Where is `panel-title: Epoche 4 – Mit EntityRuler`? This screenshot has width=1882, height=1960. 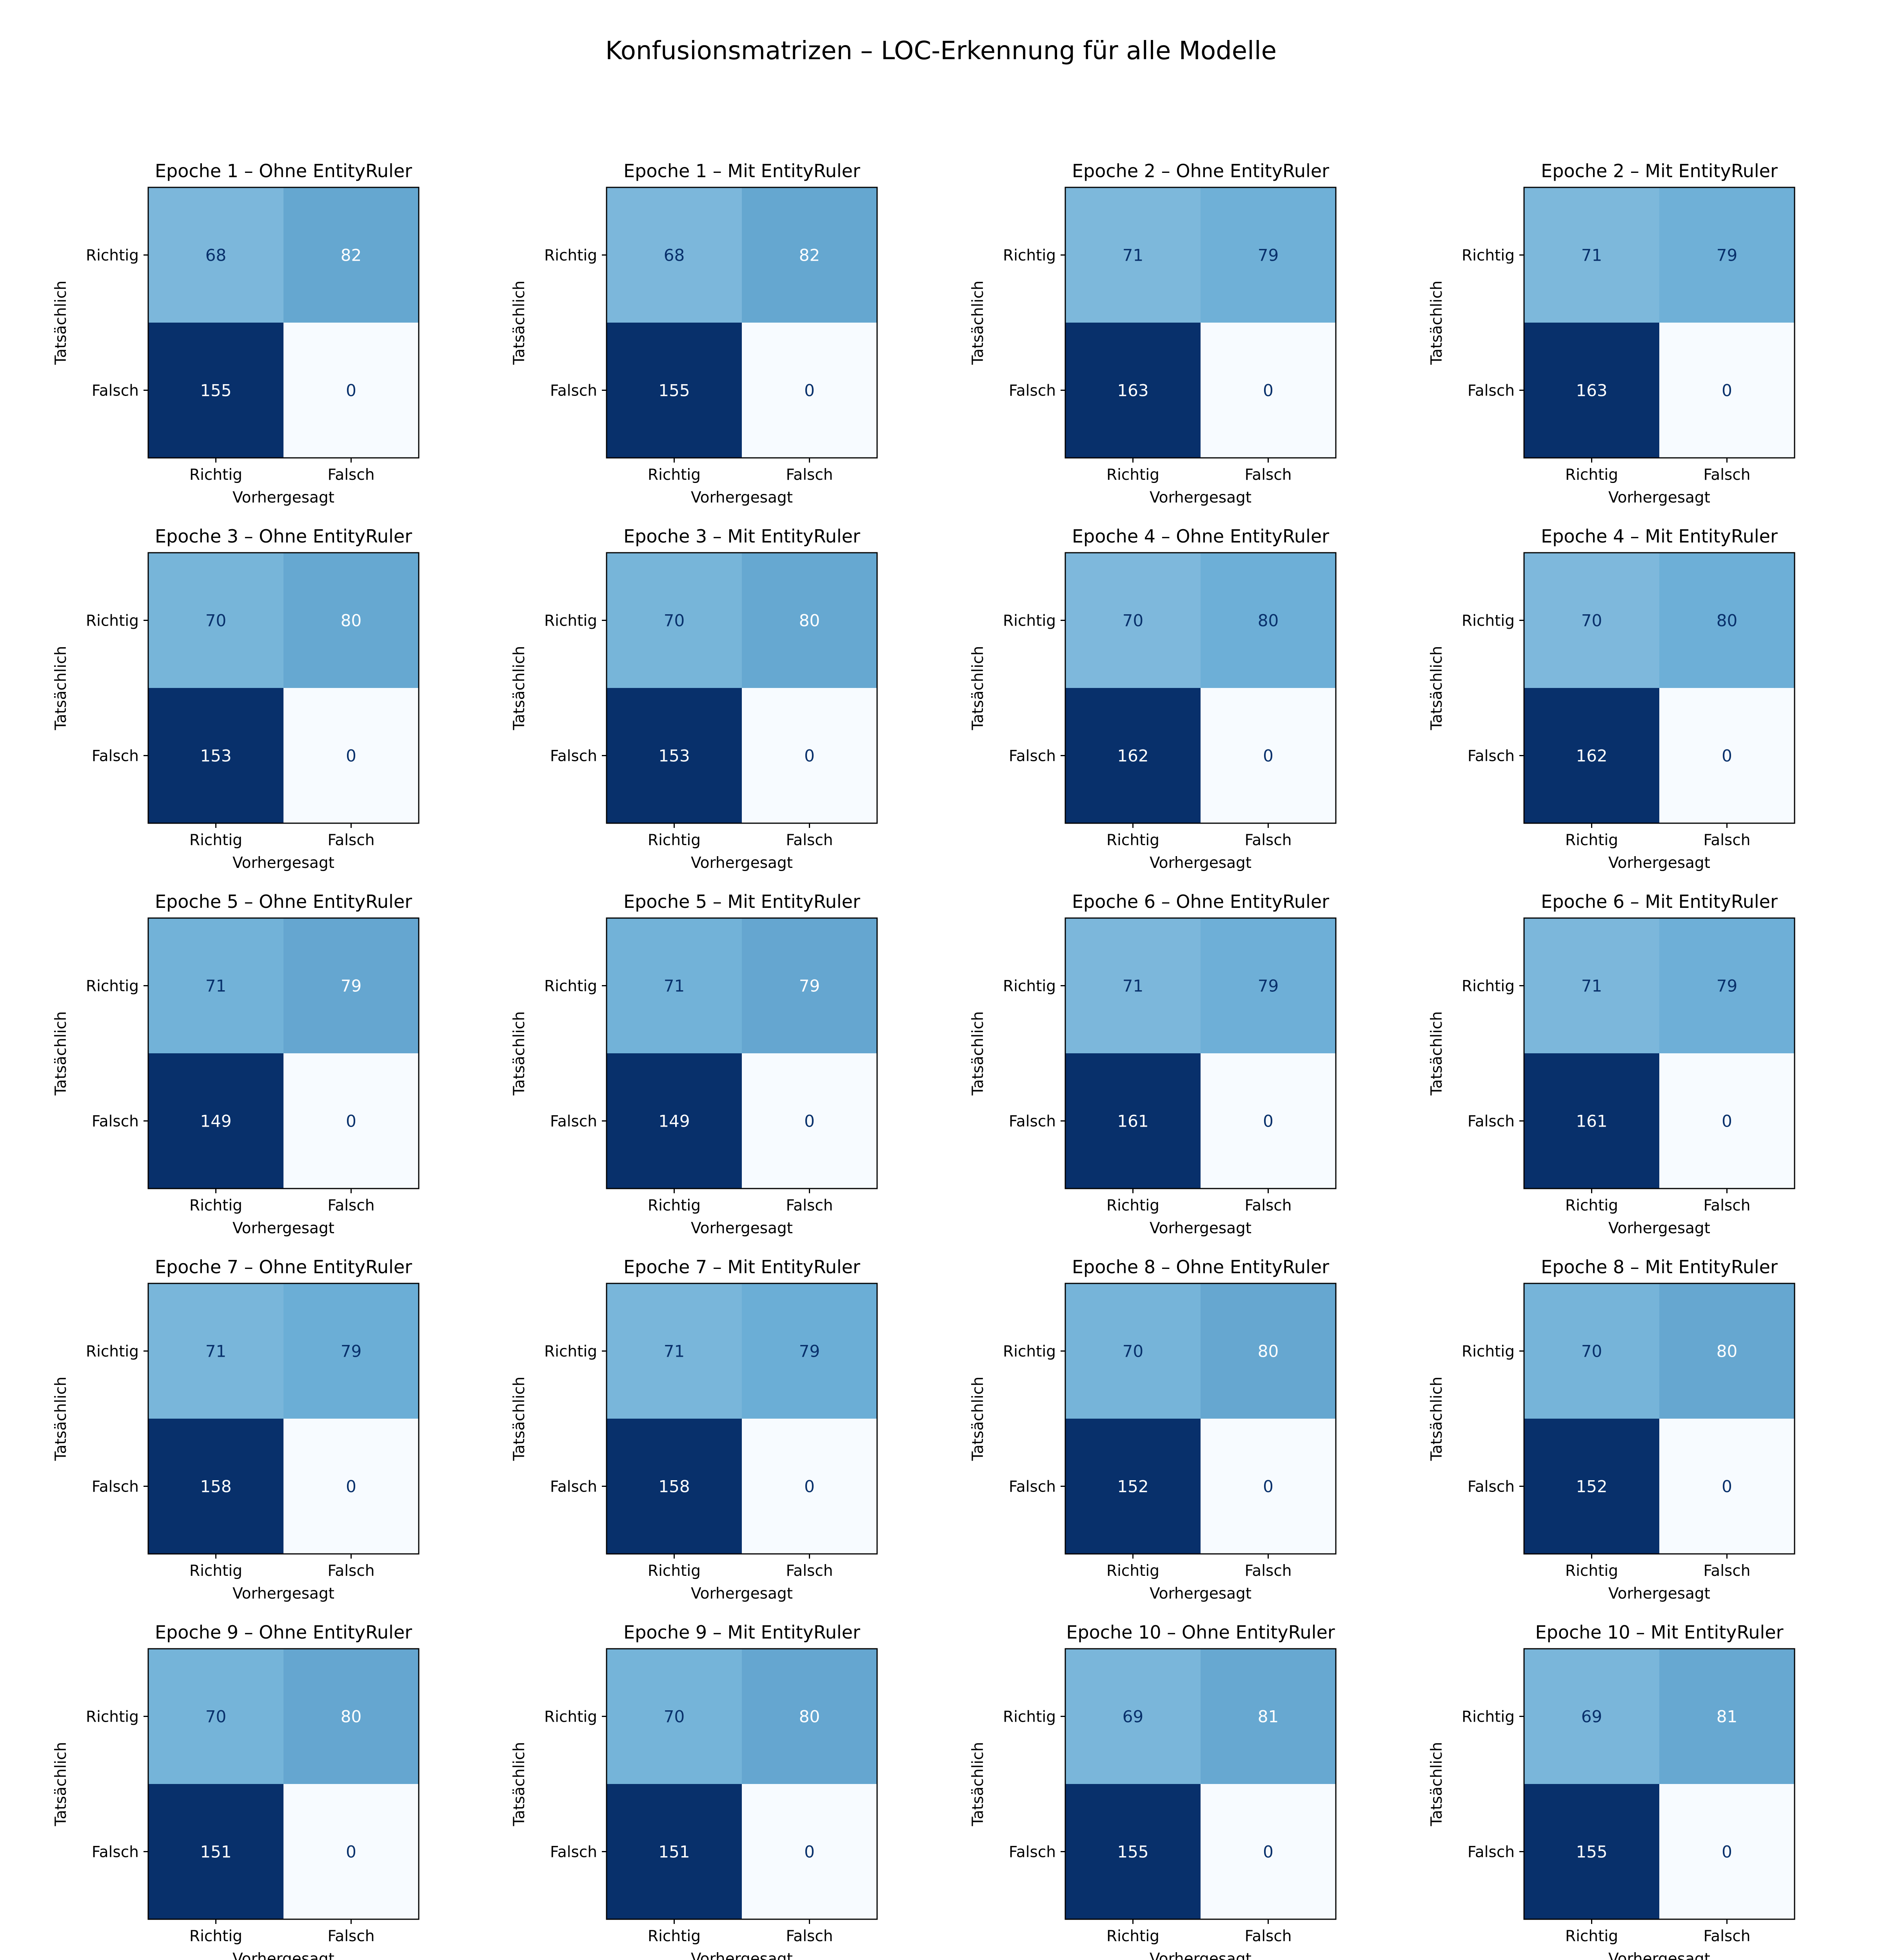 panel-title: Epoche 4 – Mit EntityRuler is located at coordinates (1659, 536).